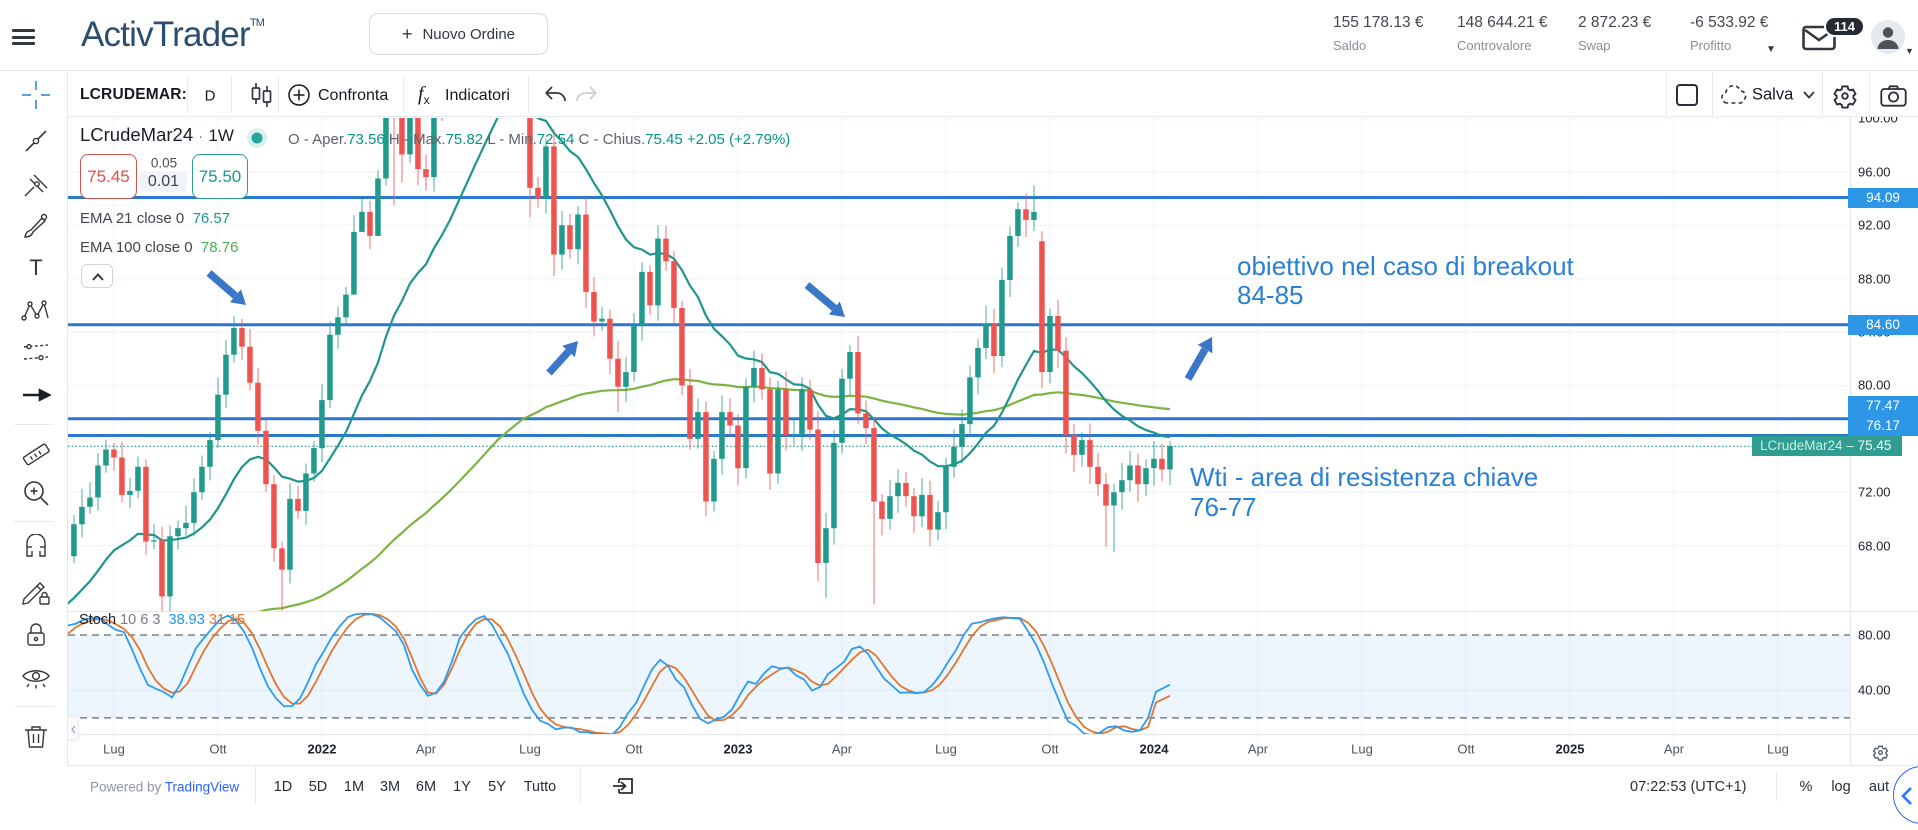  What do you see at coordinates (35, 267) in the screenshot?
I see `svg-text: T` at bounding box center [35, 267].